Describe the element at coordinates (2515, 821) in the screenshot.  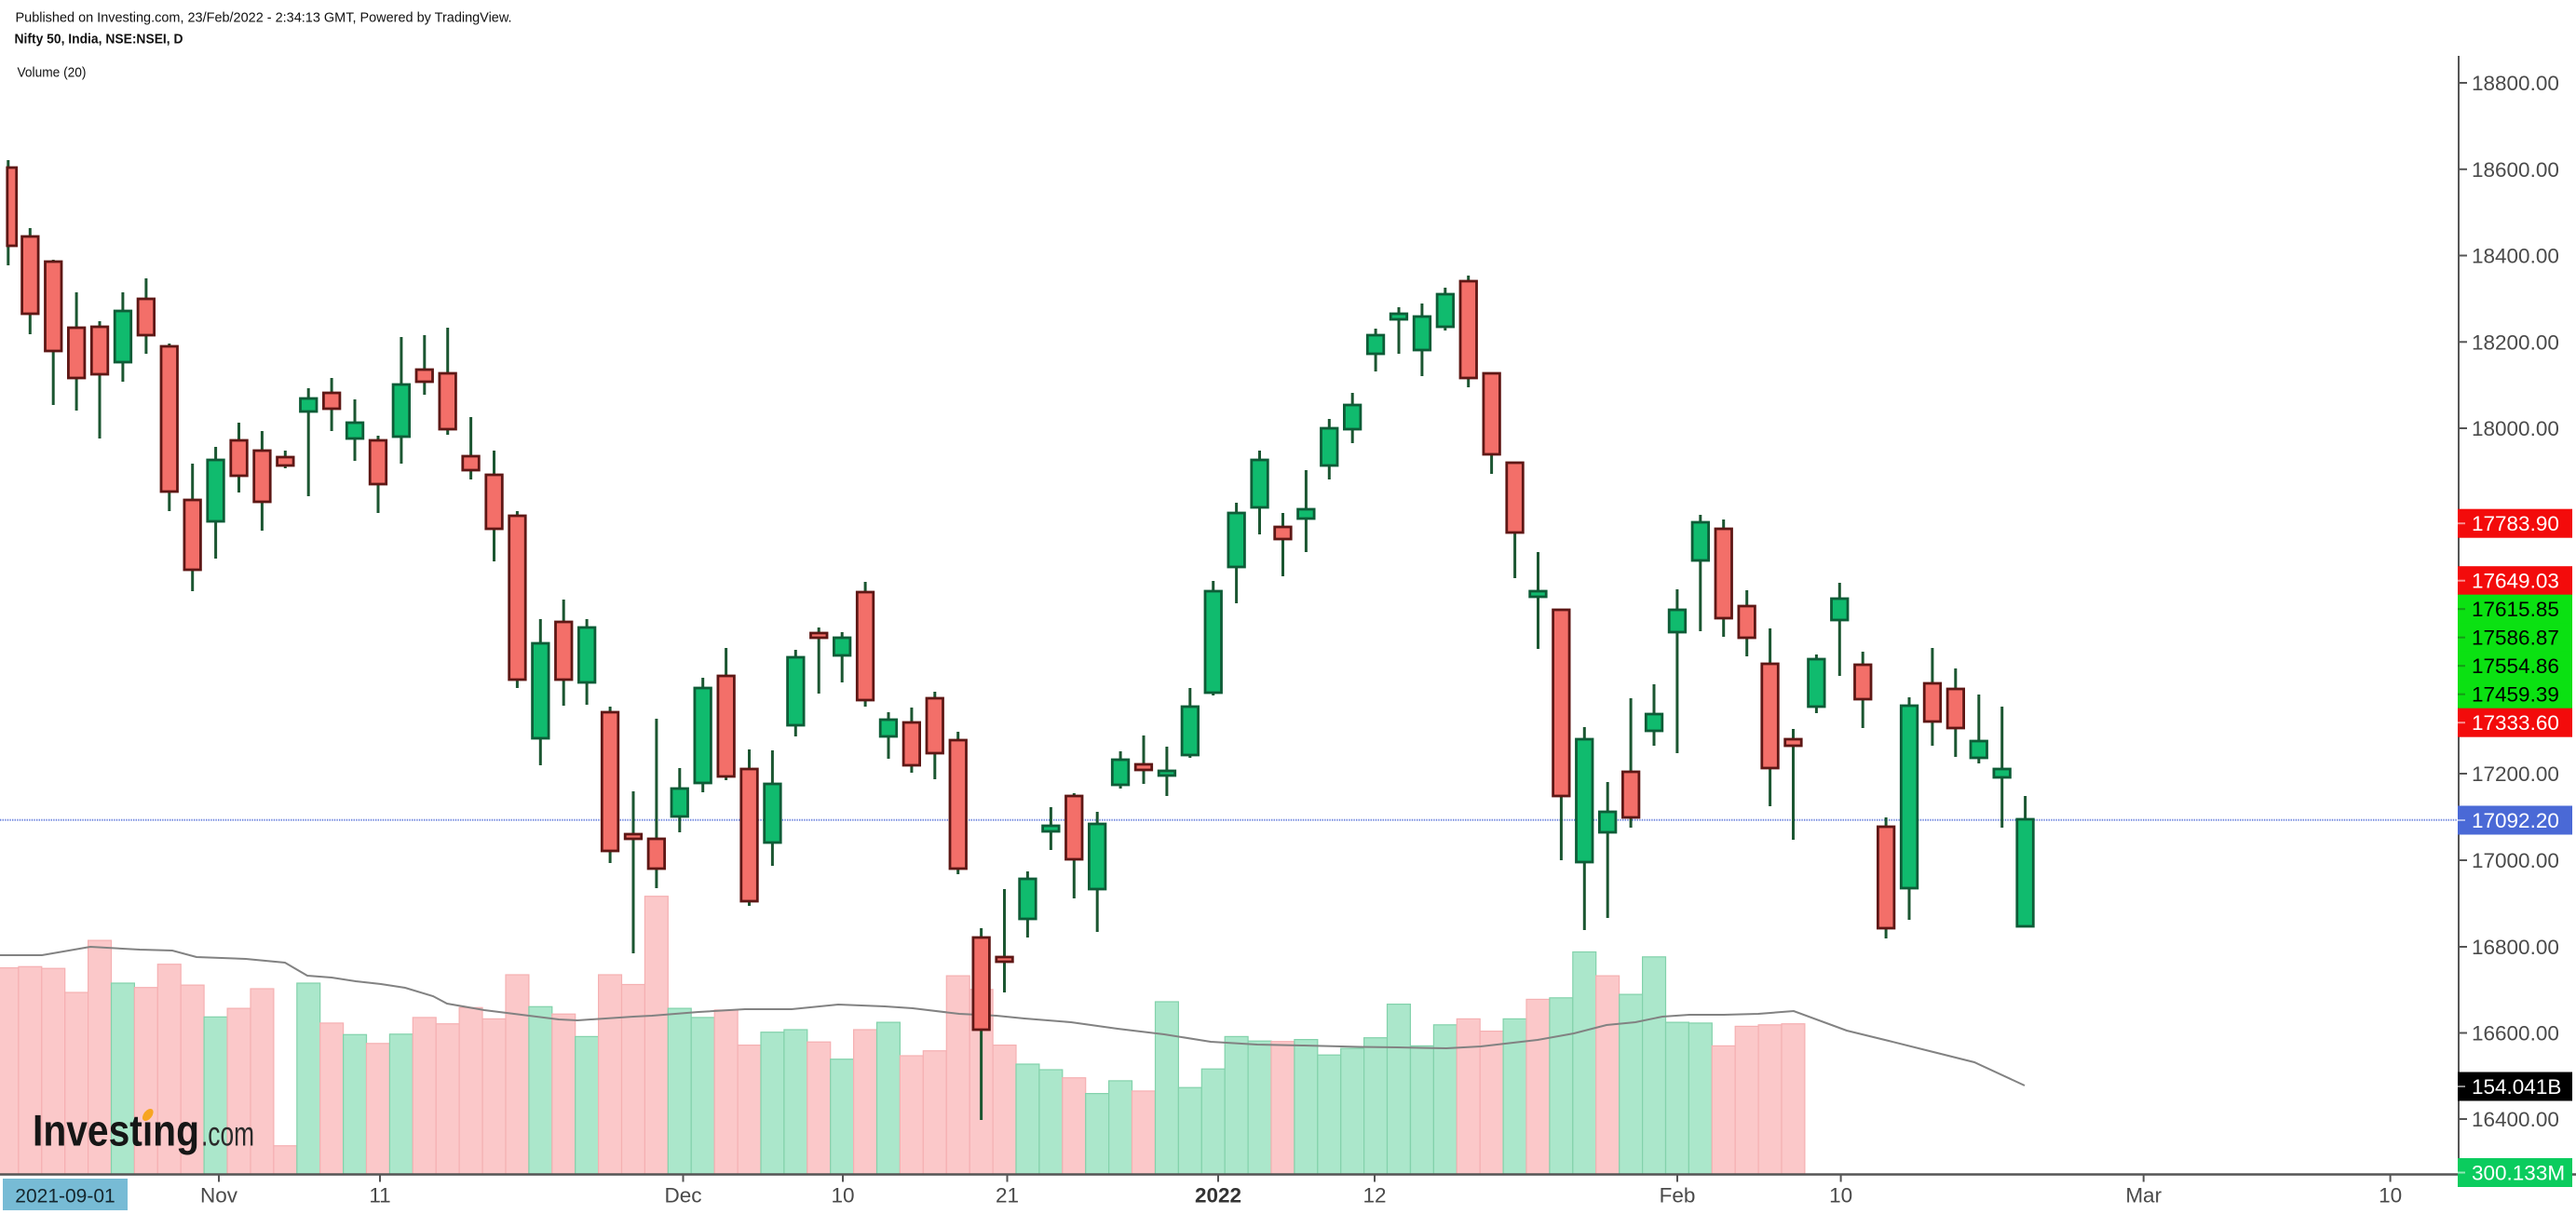
I see `svg-text: 17092.20` at that location.